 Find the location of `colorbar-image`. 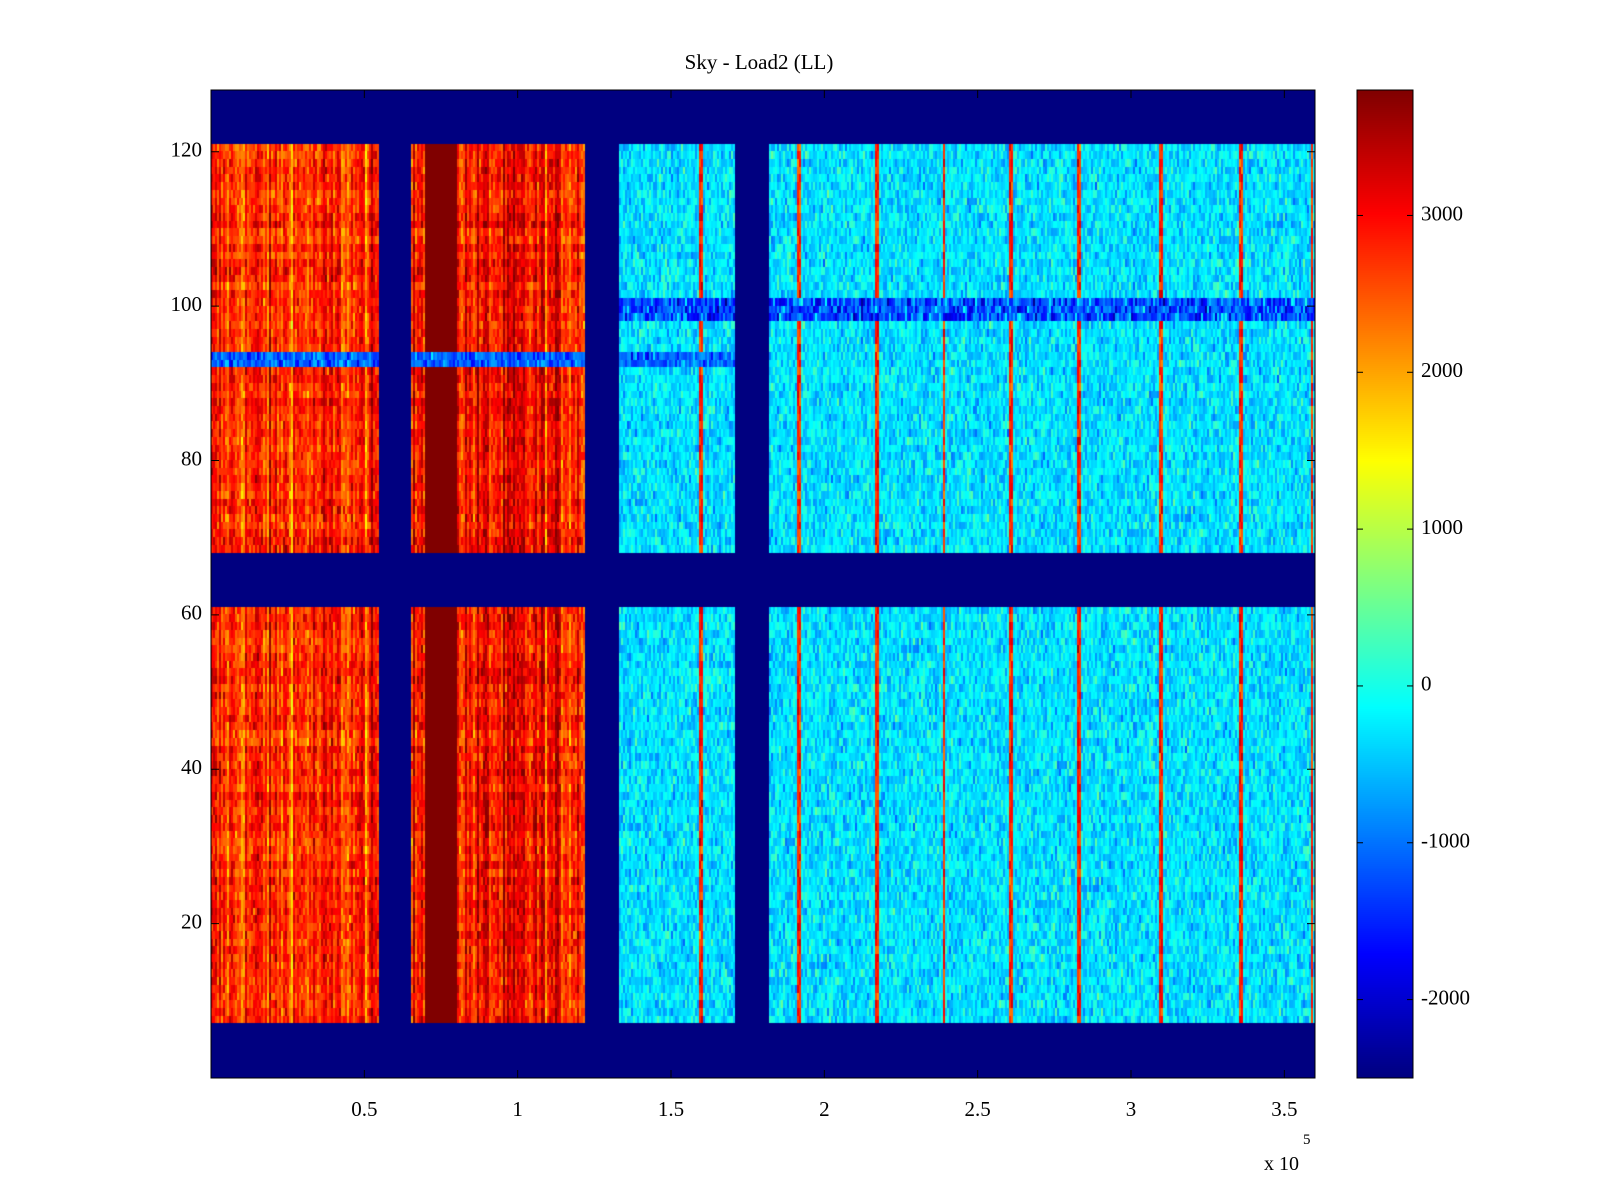

colorbar-image is located at coordinates (1385, 584).